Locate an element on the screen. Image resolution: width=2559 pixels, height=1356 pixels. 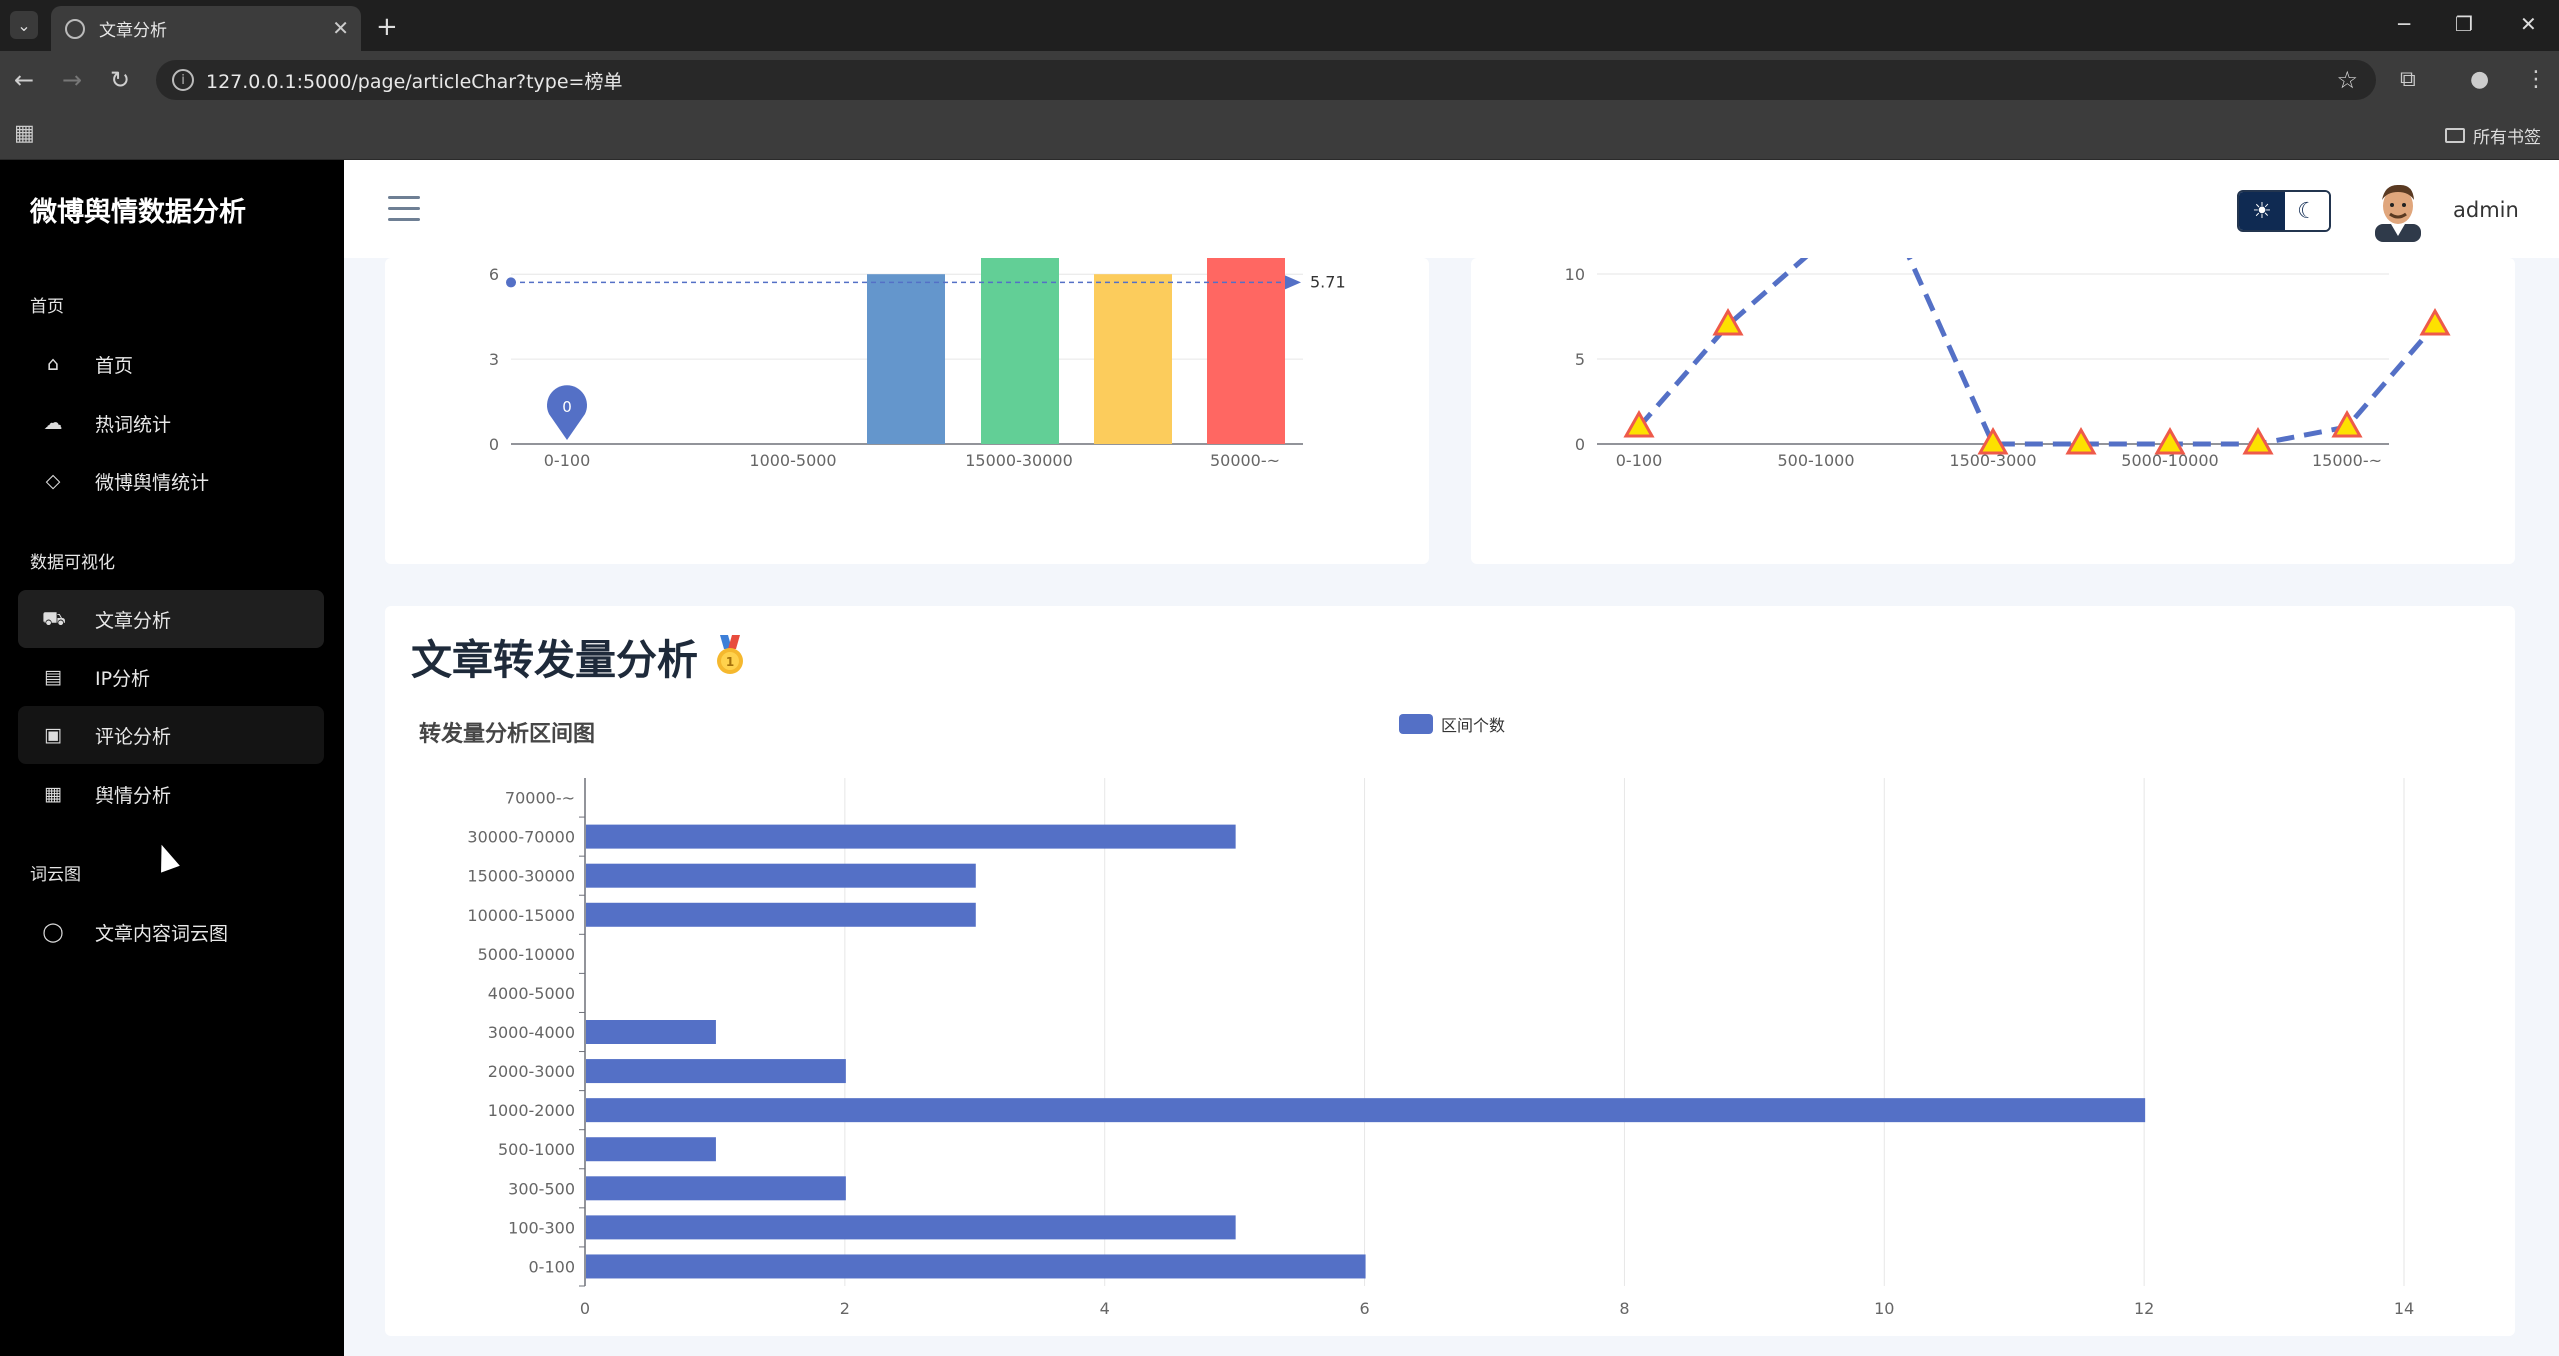
home-icon: ⌂ is located at coordinates (53, 364).